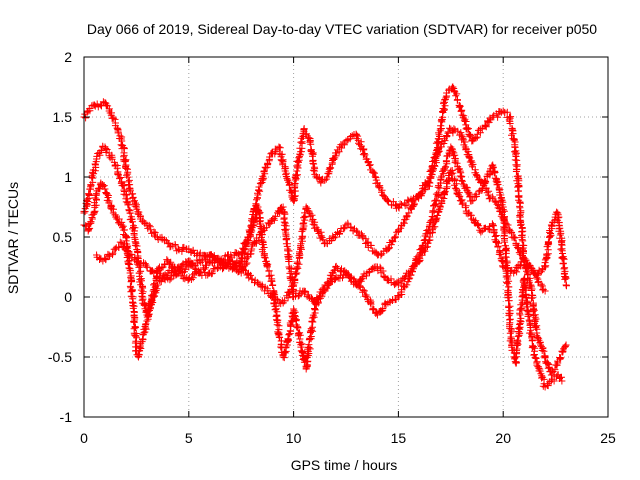  Describe the element at coordinates (503, 438) in the screenshot. I see `x-tick-label: 20` at that location.